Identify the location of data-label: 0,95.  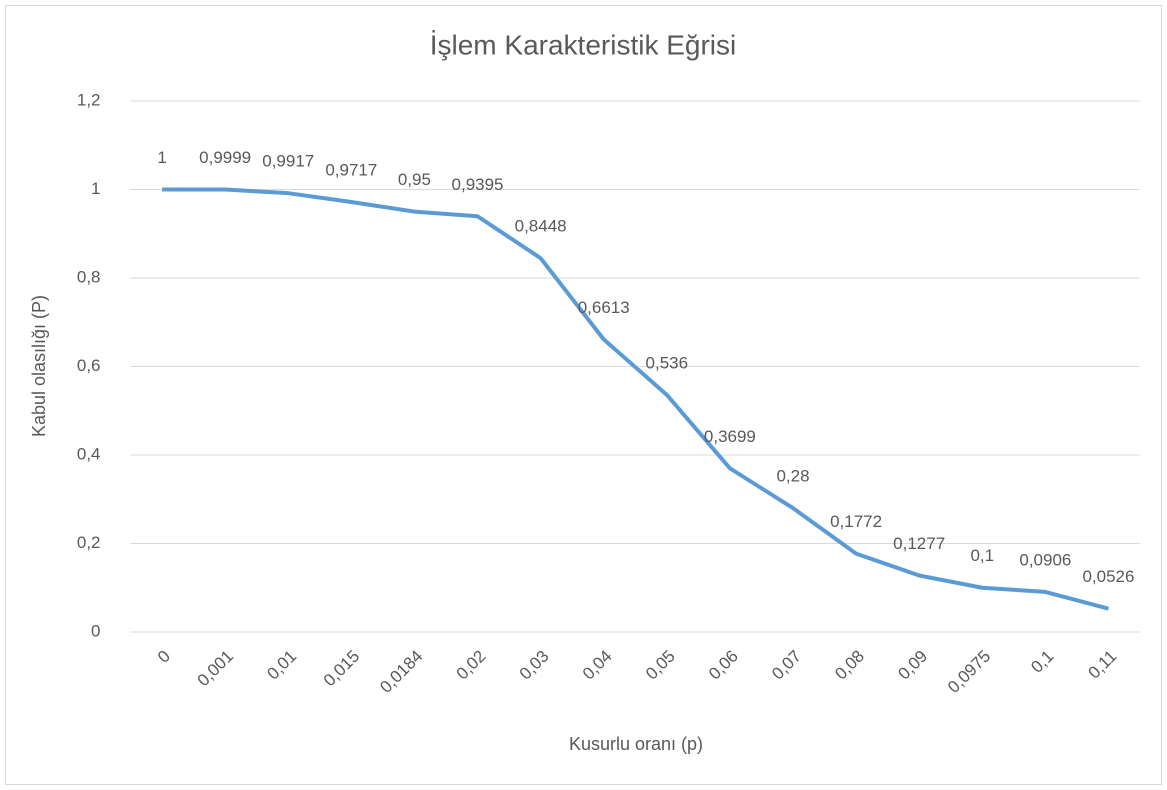
(414, 179).